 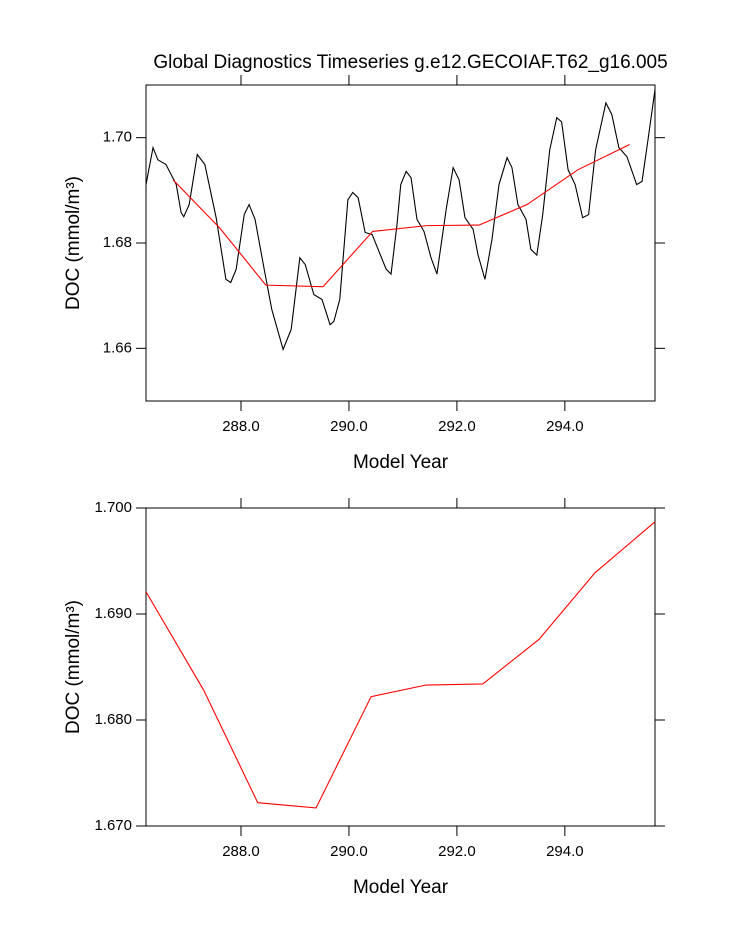 I want to click on y-tick-label: 1.70, so click(x=117, y=137).